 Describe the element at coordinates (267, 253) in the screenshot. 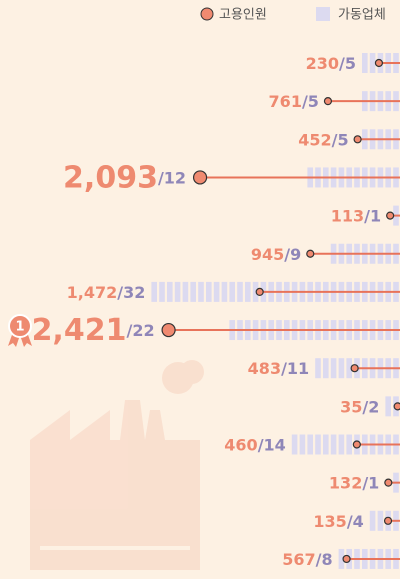

I see `employee-label: 945` at that location.